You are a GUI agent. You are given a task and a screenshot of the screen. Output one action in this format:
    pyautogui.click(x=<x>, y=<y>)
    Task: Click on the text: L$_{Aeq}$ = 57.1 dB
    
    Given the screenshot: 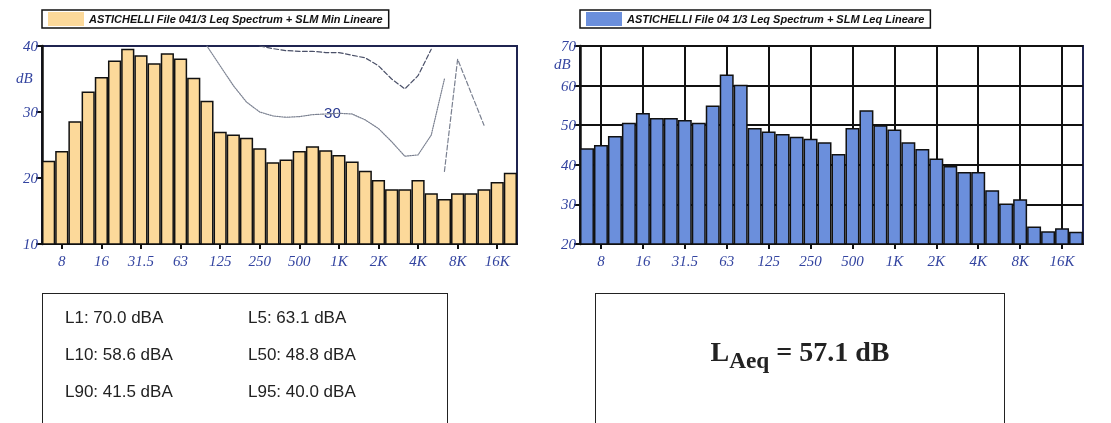 What is the action you would take?
    pyautogui.click(x=800, y=355)
    